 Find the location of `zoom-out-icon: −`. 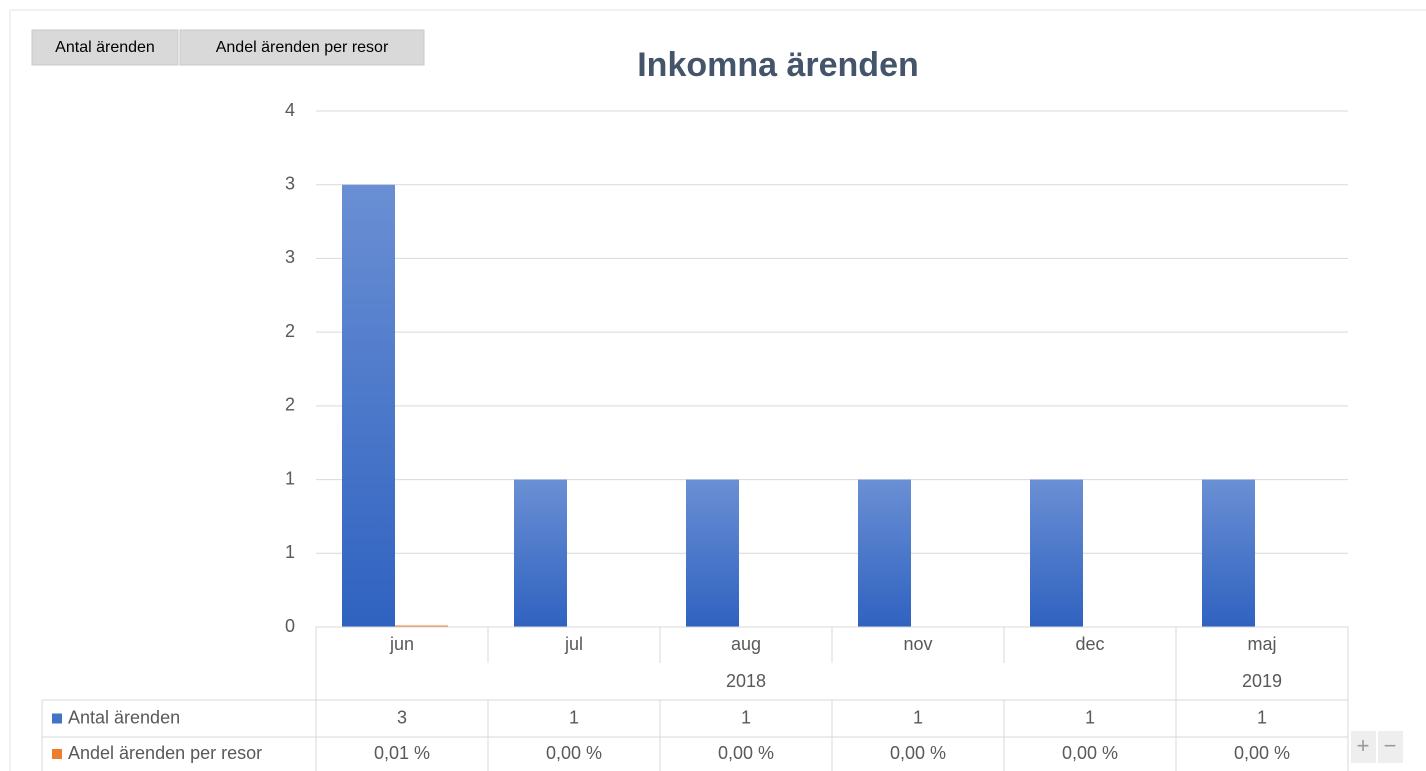

zoom-out-icon: − is located at coordinates (1390, 745).